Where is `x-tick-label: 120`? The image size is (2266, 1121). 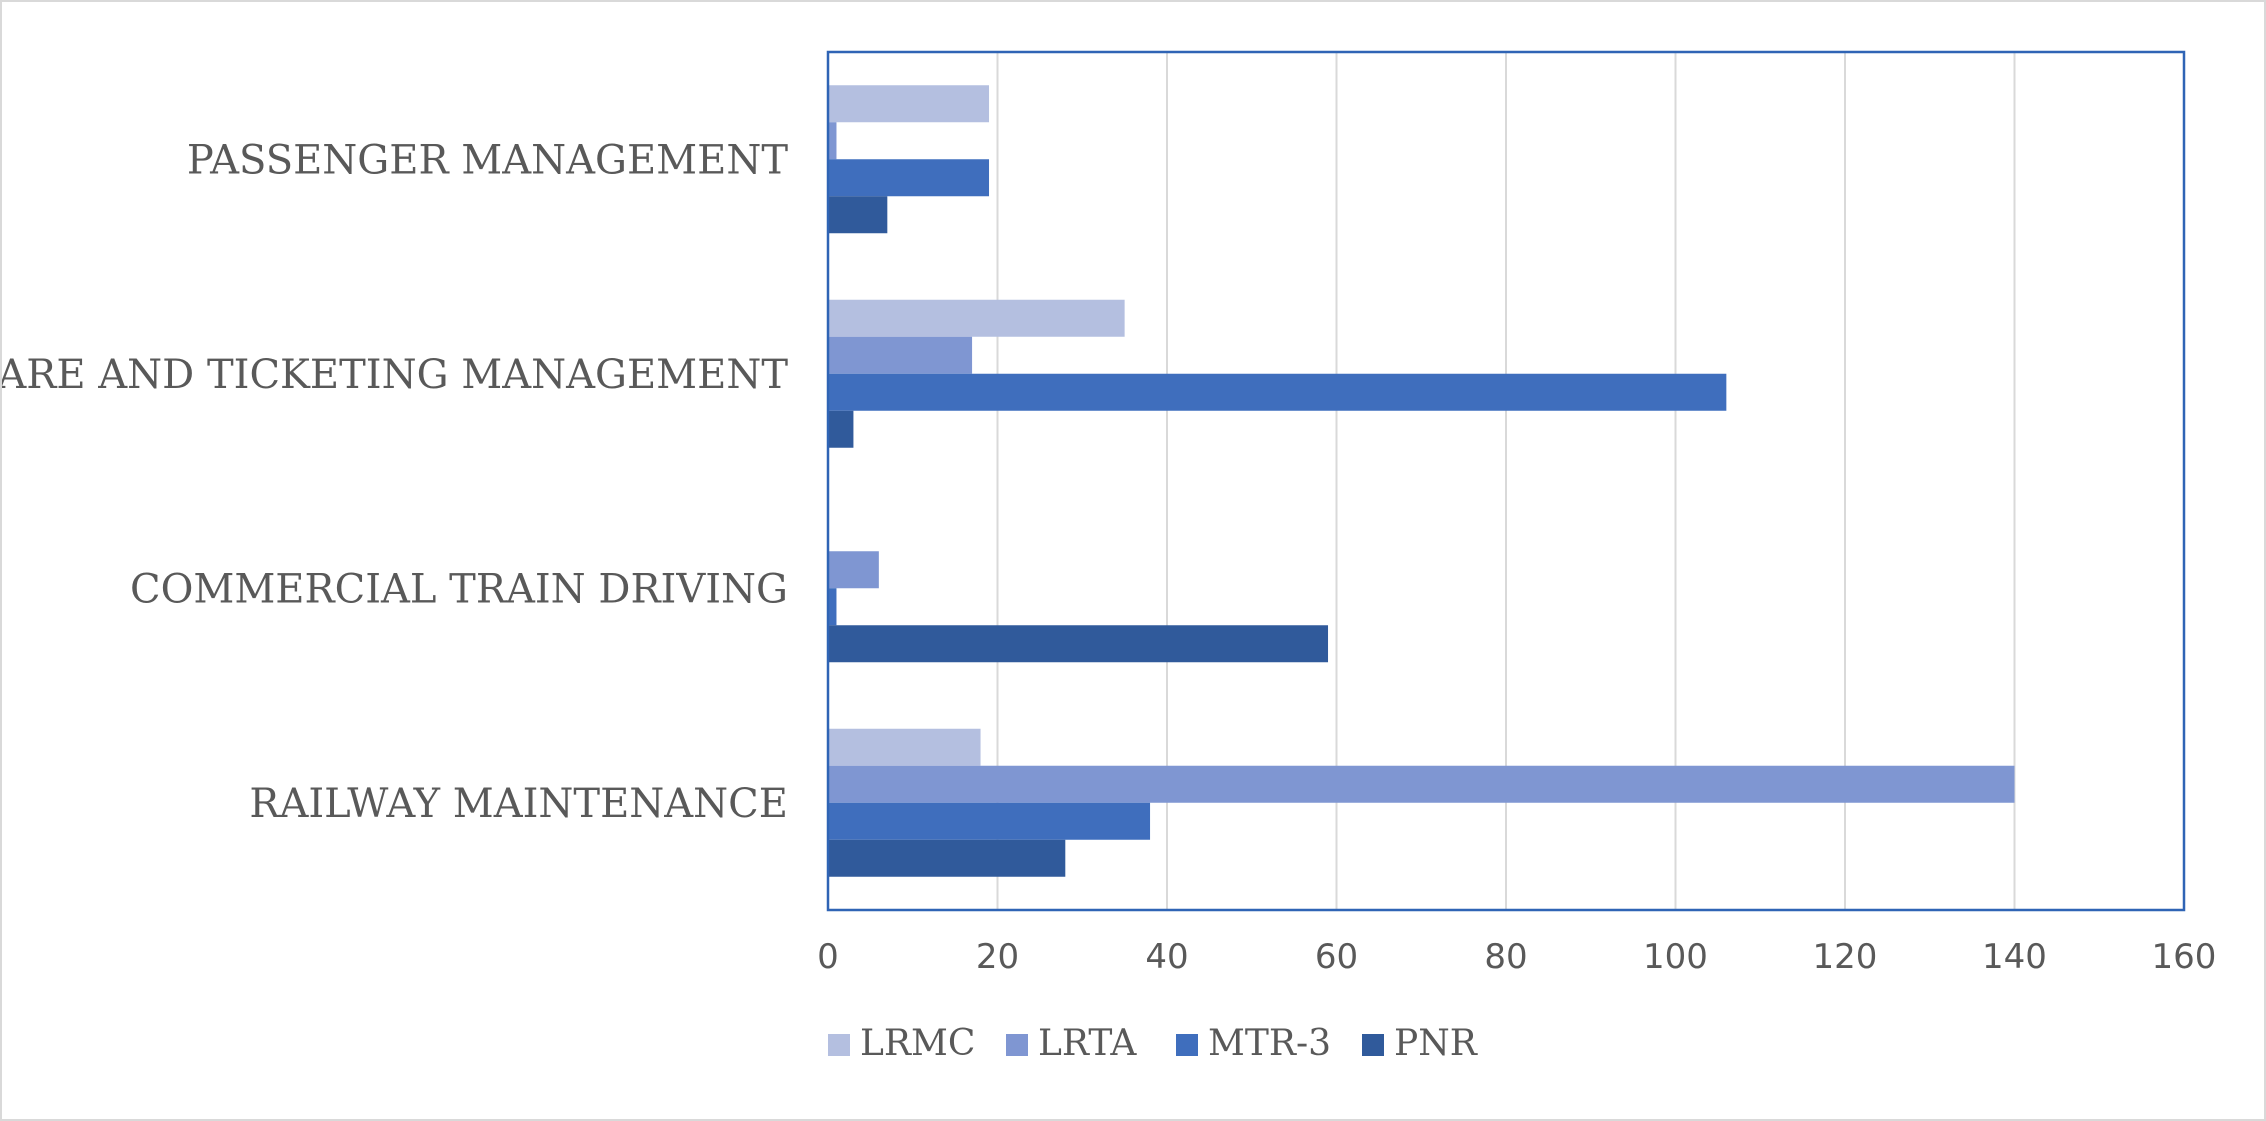
x-tick-label: 120 is located at coordinates (1845, 957).